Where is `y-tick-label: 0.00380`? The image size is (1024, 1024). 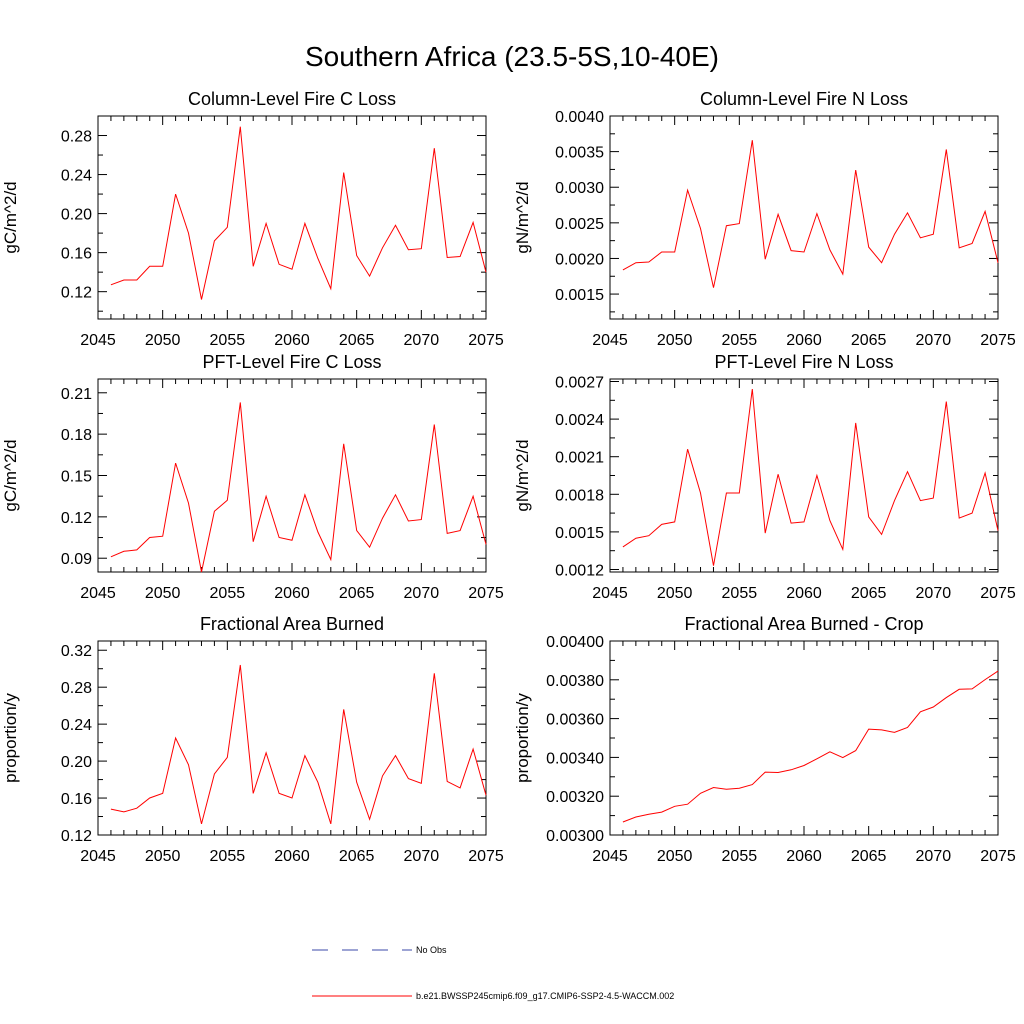
y-tick-label: 0.00380 is located at coordinates (575, 681).